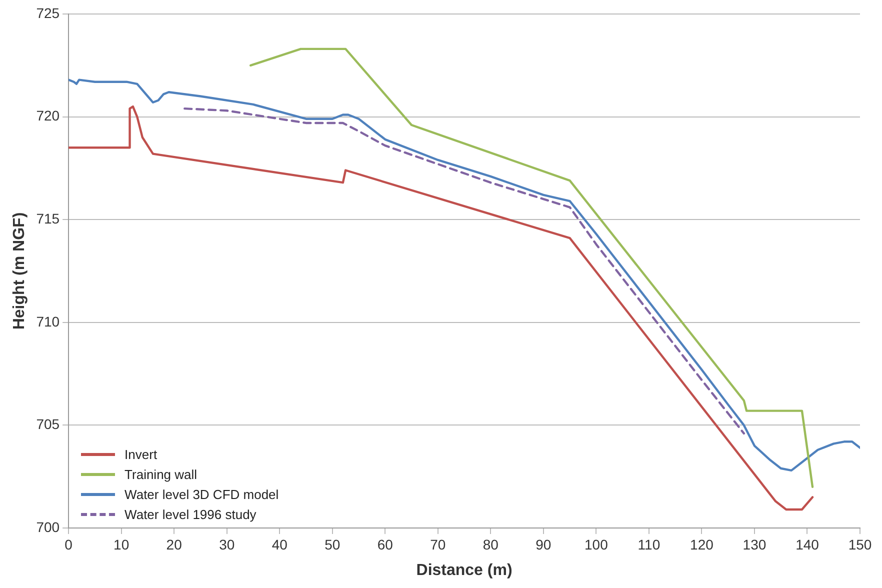 This screenshot has height=588, width=882. What do you see at coordinates (464, 570) in the screenshot?
I see `x-axis-title: Distance (m)` at bounding box center [464, 570].